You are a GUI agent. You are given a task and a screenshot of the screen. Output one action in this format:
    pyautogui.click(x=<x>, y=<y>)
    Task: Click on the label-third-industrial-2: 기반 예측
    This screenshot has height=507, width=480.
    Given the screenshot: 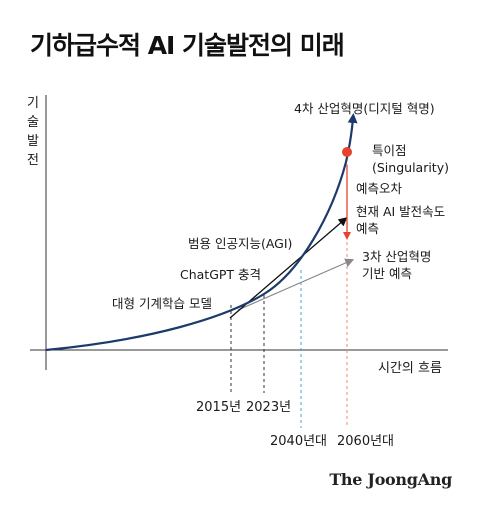 What is the action you would take?
    pyautogui.click(x=387, y=273)
    